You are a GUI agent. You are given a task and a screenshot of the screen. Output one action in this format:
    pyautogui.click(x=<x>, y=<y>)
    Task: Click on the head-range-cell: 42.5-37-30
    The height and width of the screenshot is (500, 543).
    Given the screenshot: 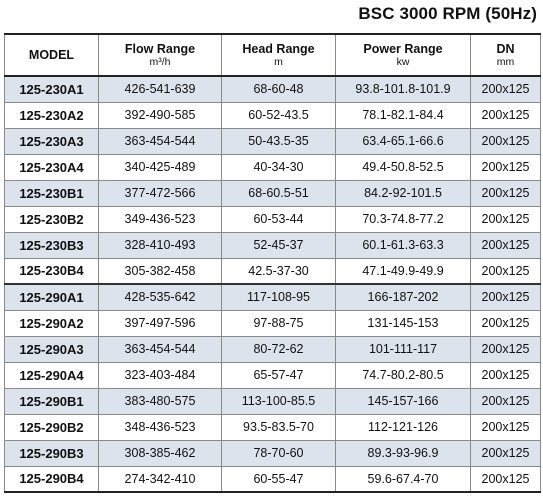 What is the action you would take?
    pyautogui.click(x=278, y=271)
    